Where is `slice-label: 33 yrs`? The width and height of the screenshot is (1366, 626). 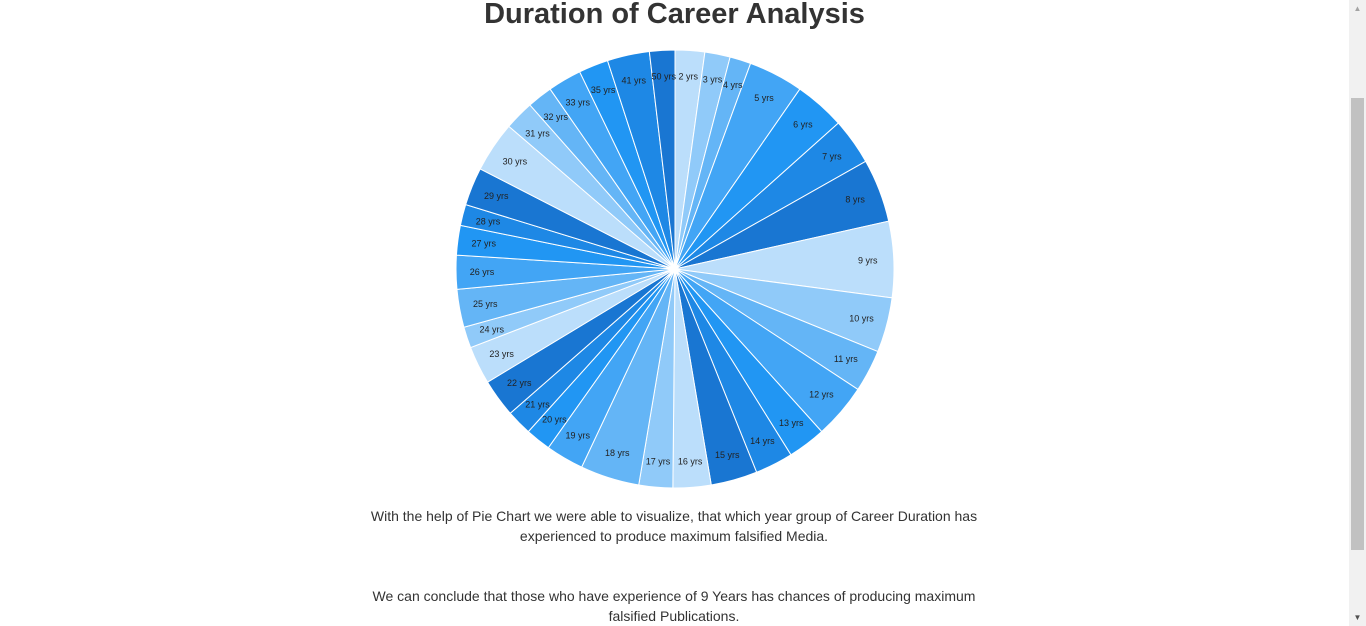
slice-label: 33 yrs is located at coordinates (577, 102).